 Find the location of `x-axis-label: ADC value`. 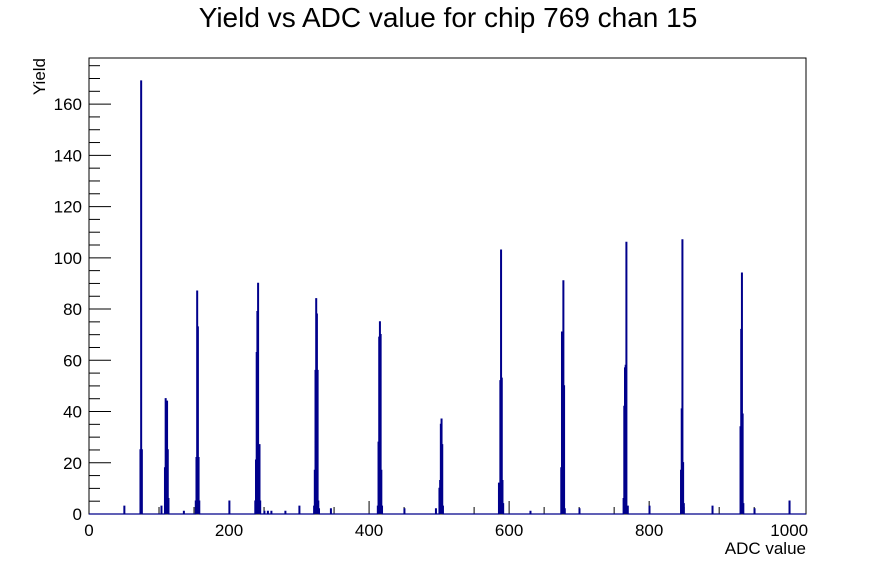

x-axis-label: ADC value is located at coordinates (765, 548).